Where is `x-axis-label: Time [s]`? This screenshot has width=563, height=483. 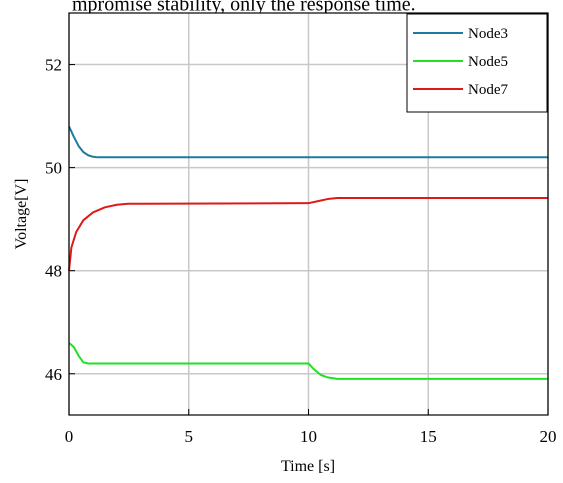 x-axis-label: Time [s] is located at coordinates (308, 466).